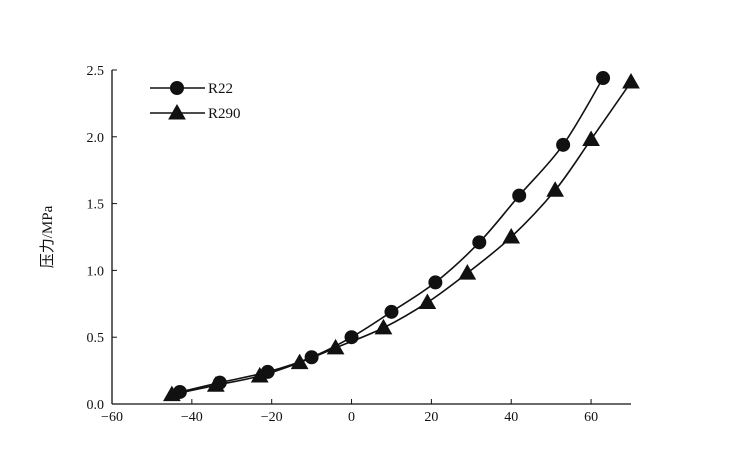 This screenshot has width=738, height=454. What do you see at coordinates (272, 417) in the screenshot?
I see `x-tick-label: −20` at bounding box center [272, 417].